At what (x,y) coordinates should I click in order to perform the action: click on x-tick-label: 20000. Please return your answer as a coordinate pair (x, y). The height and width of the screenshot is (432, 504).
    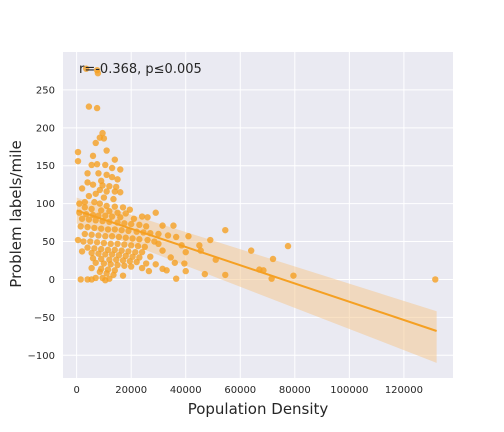
    Looking at the image, I should click on (131, 390).